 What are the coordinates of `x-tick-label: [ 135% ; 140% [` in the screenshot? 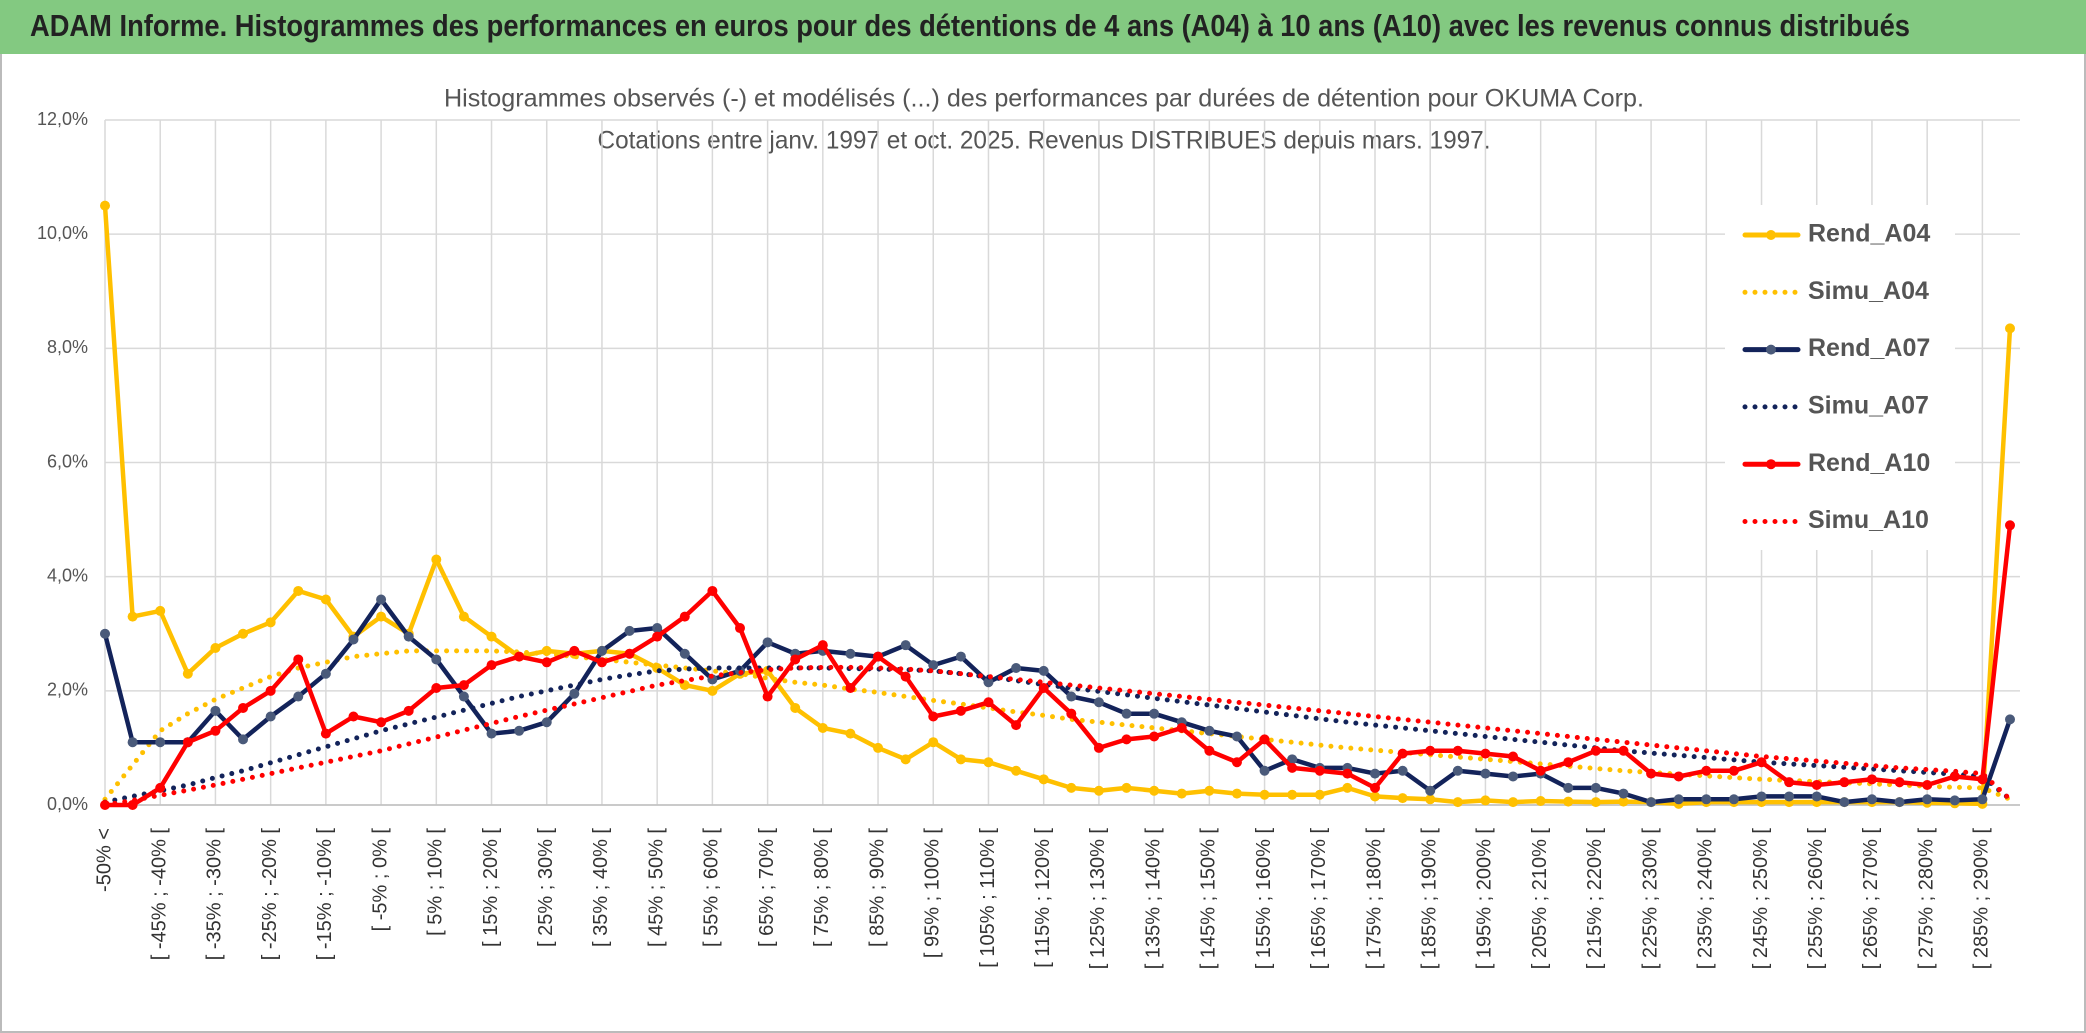 It's located at (1153, 899).